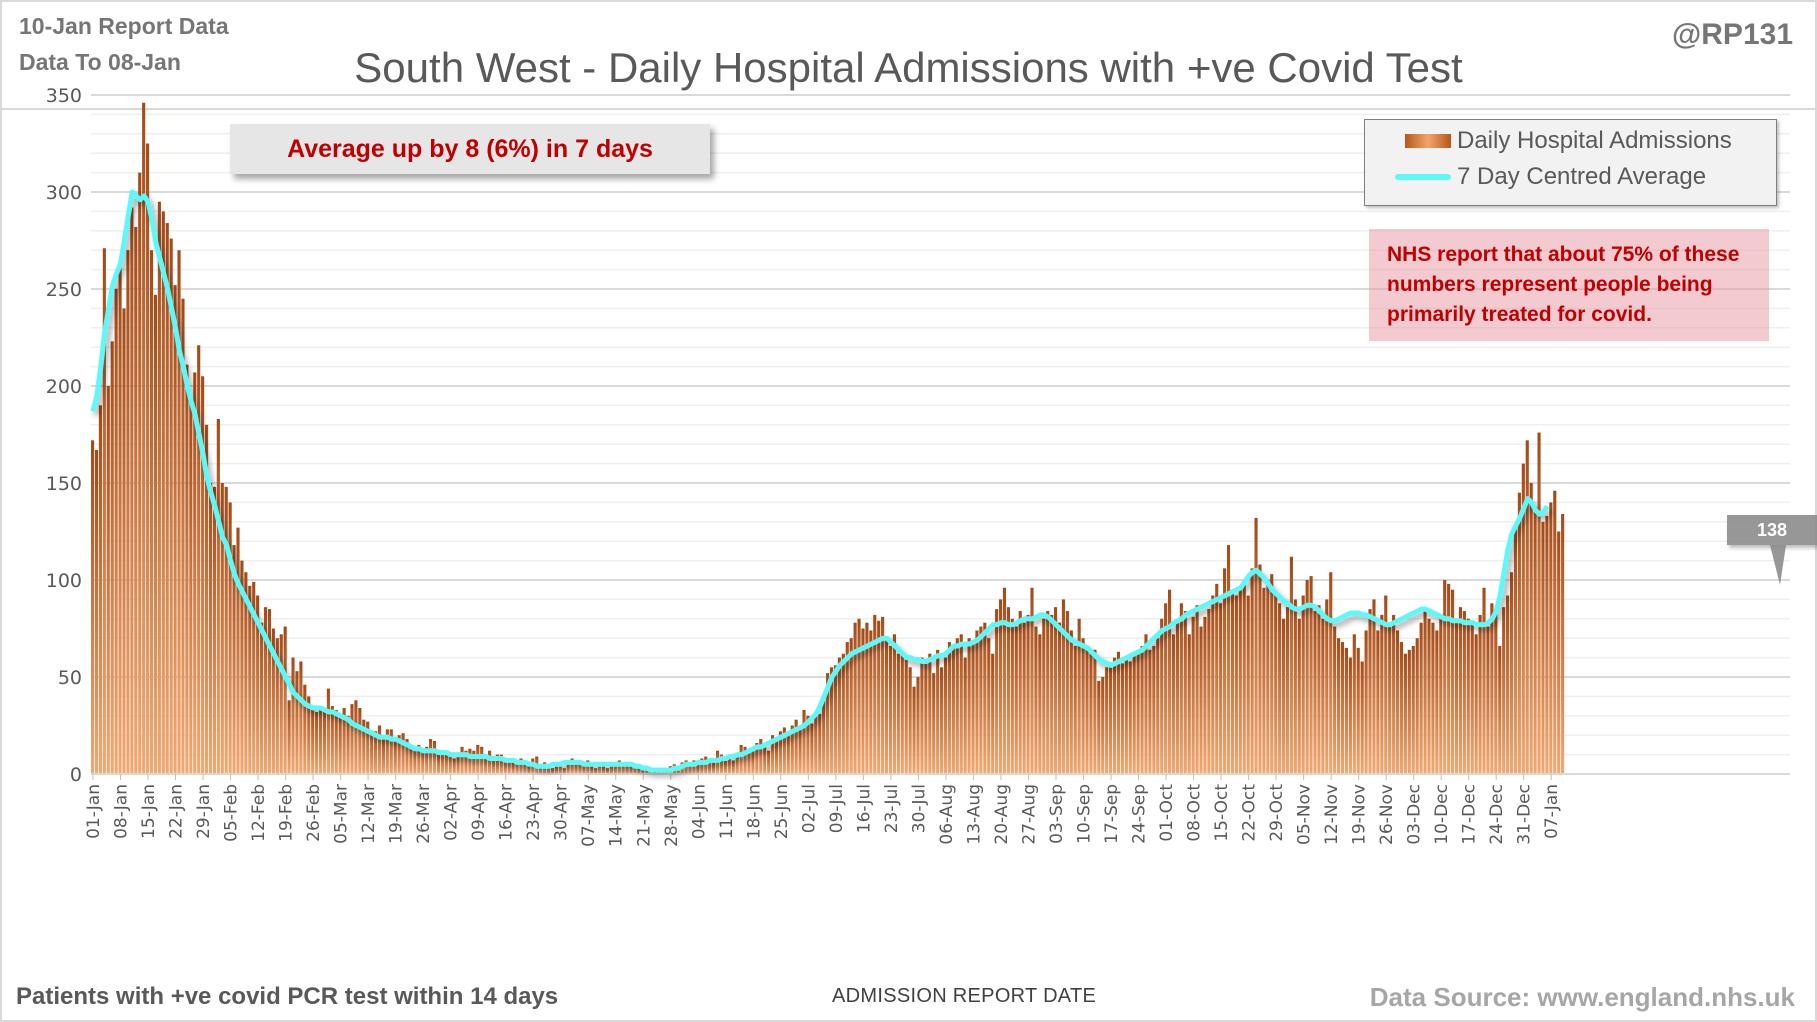 This screenshot has height=1022, width=1817. What do you see at coordinates (1442, 814) in the screenshot?
I see `x-tick-label: 10-Dec` at bounding box center [1442, 814].